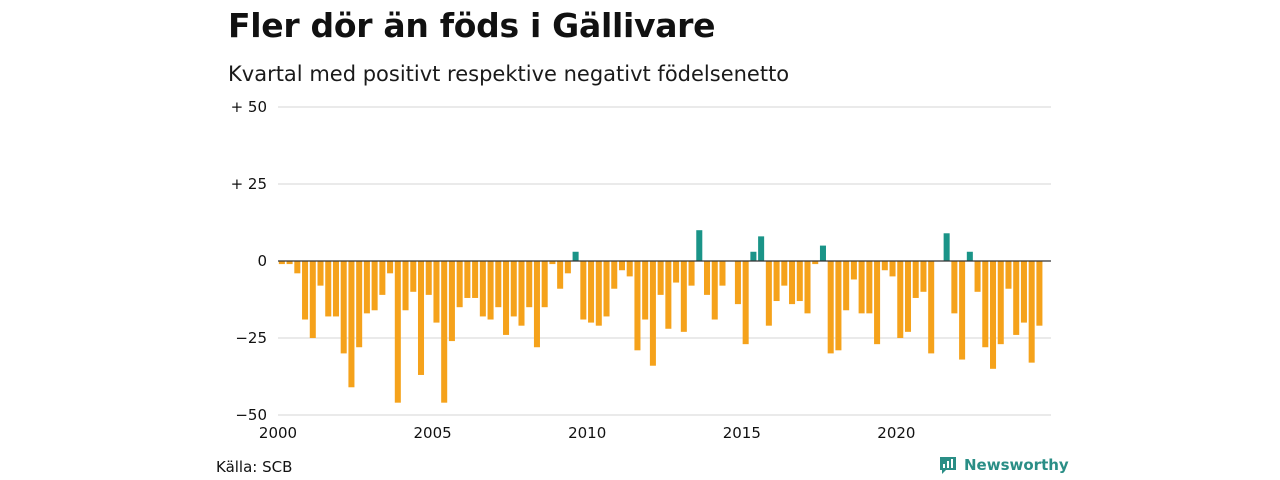 This screenshot has width=1280, height=480. I want to click on y-tick-label: −50, so click(251, 415).